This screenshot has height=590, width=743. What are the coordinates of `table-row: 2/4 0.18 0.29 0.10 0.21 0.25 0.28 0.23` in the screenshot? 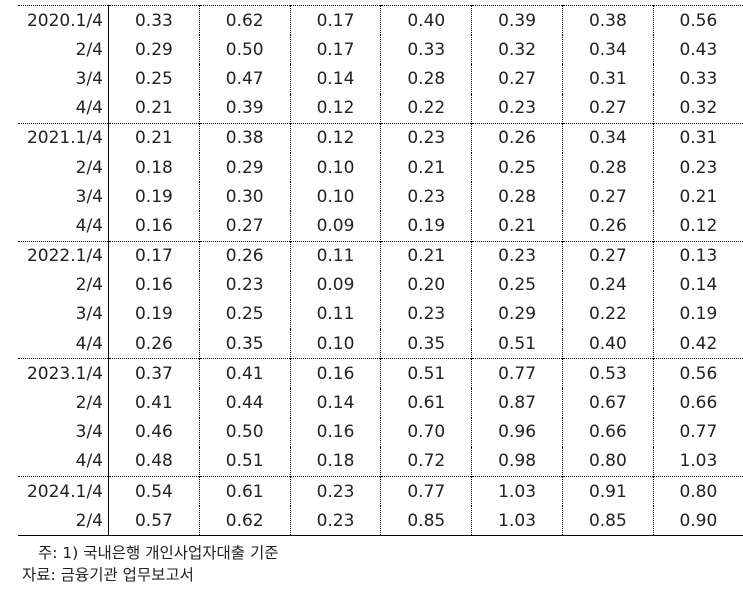 It's located at (380, 167).